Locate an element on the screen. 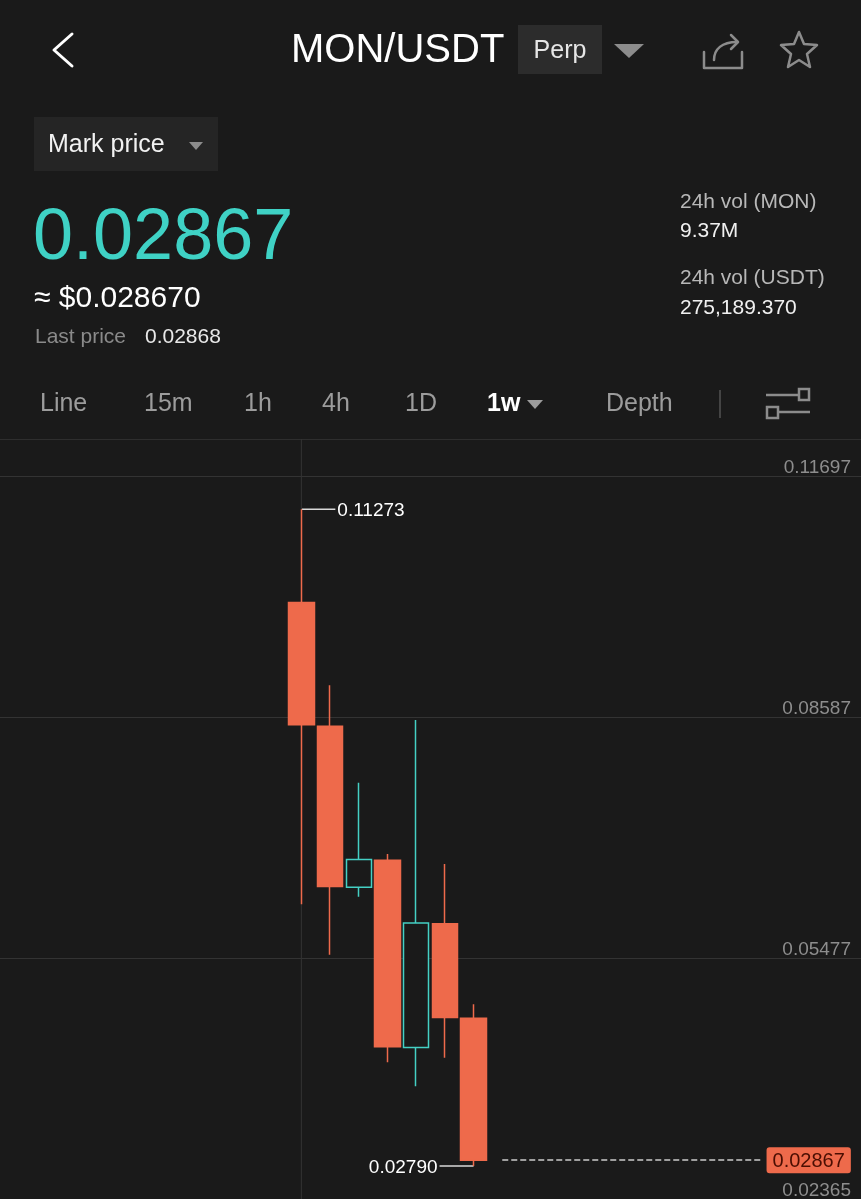 The width and height of the screenshot is (861, 1199). text: 24h vol (USDT) is located at coordinates (752, 276).